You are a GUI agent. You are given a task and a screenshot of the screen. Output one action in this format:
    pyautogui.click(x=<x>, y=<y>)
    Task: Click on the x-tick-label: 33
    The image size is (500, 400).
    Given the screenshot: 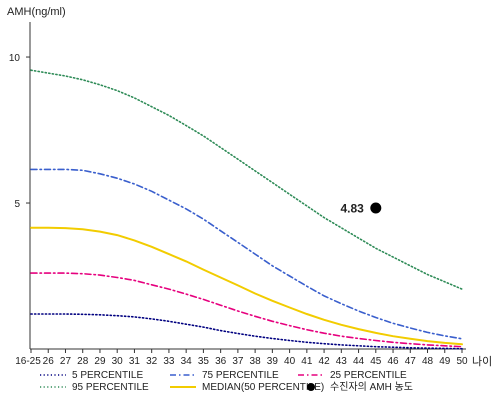 What is the action you would take?
    pyautogui.click(x=169, y=361)
    